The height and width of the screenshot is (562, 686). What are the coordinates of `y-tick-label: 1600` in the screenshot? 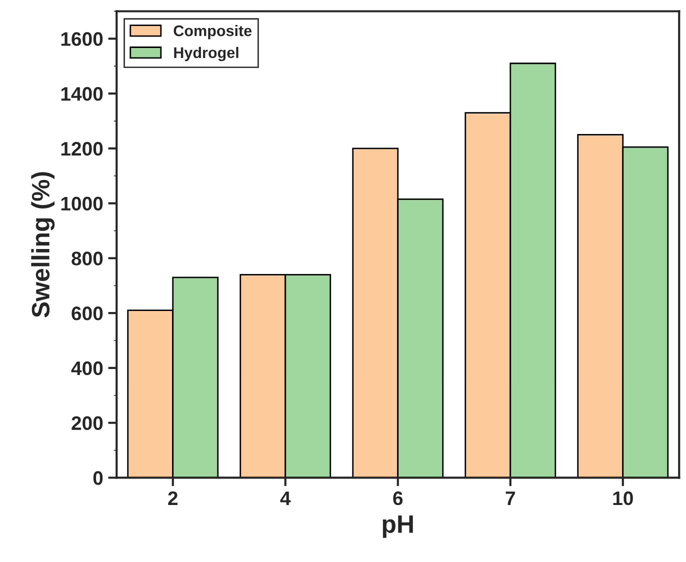 It's located at (82, 39).